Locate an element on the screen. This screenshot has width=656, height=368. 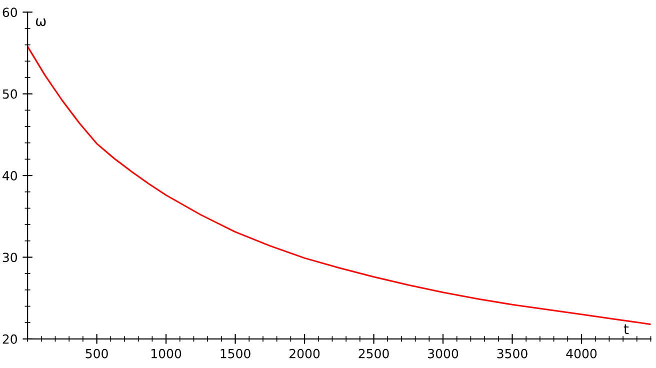
x-axis-title: t is located at coordinates (626, 329).